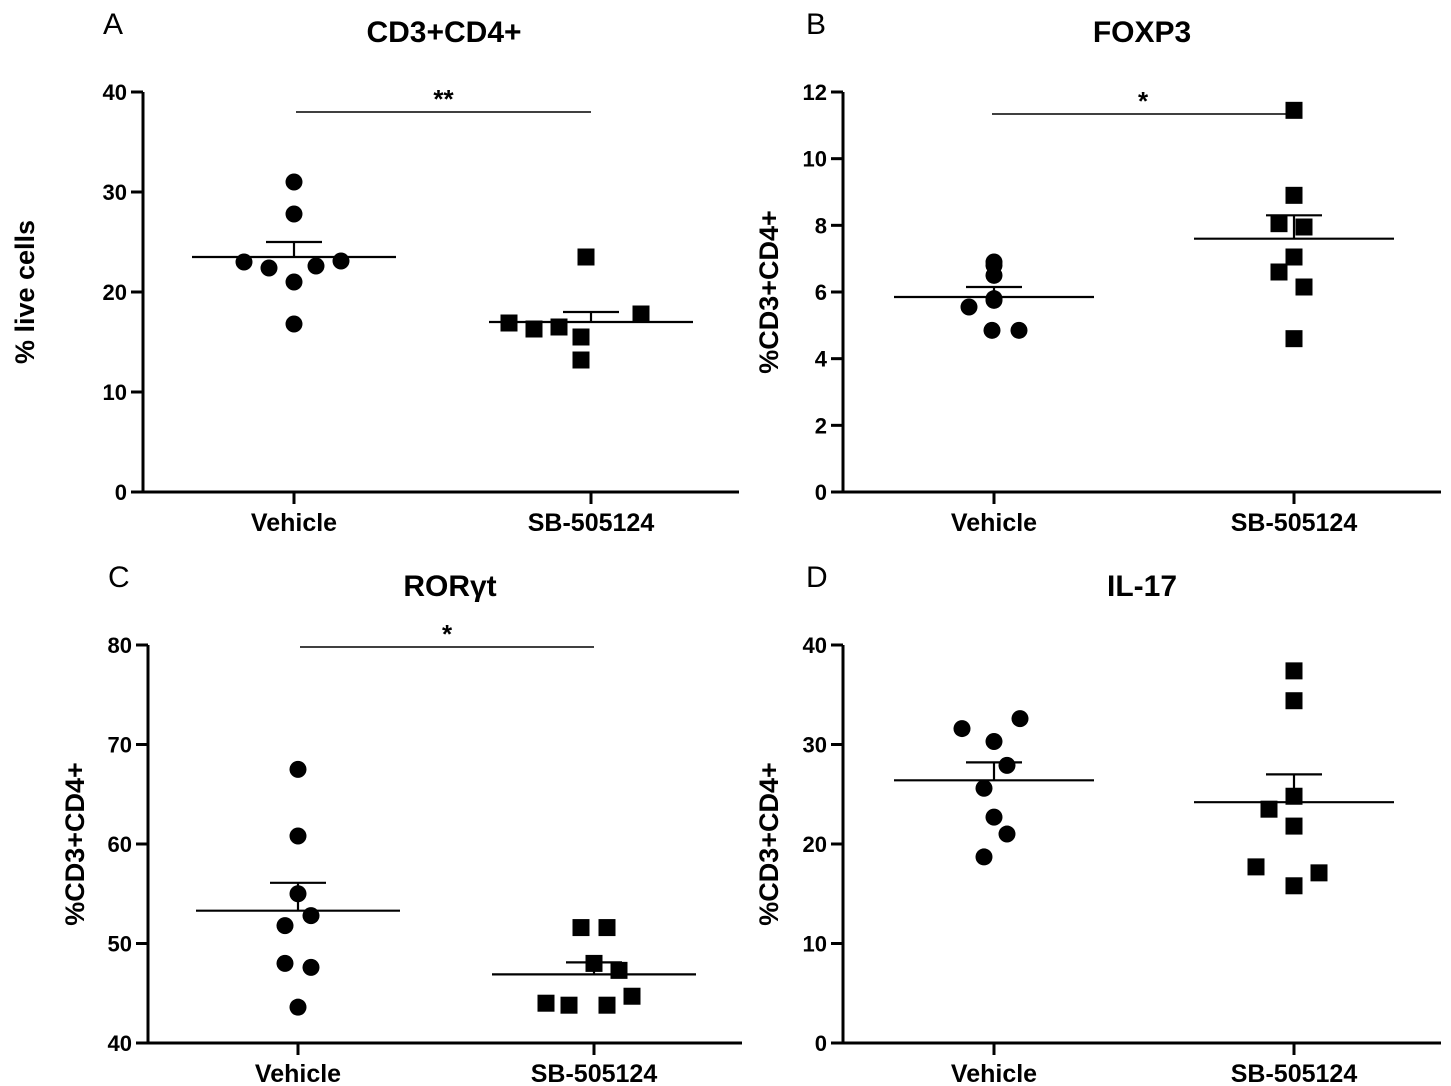  Describe the element at coordinates (119, 577) in the screenshot. I see `panel-letter: C` at that location.